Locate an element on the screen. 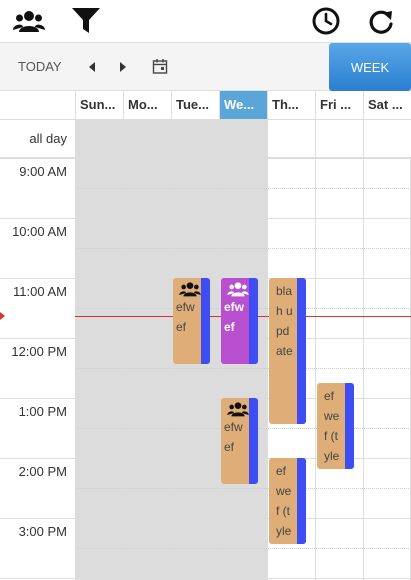  today-button: TODAY is located at coordinates (40, 66).